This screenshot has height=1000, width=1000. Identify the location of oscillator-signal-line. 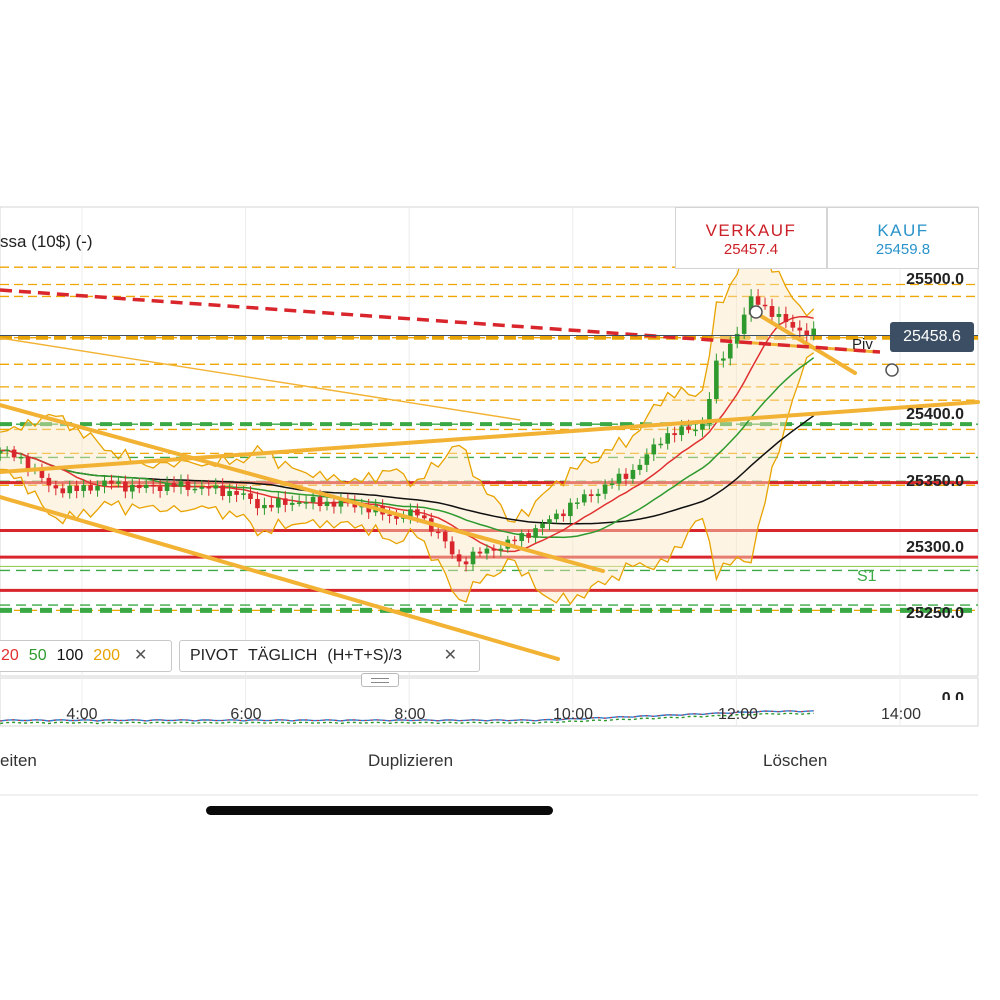
(407, 718).